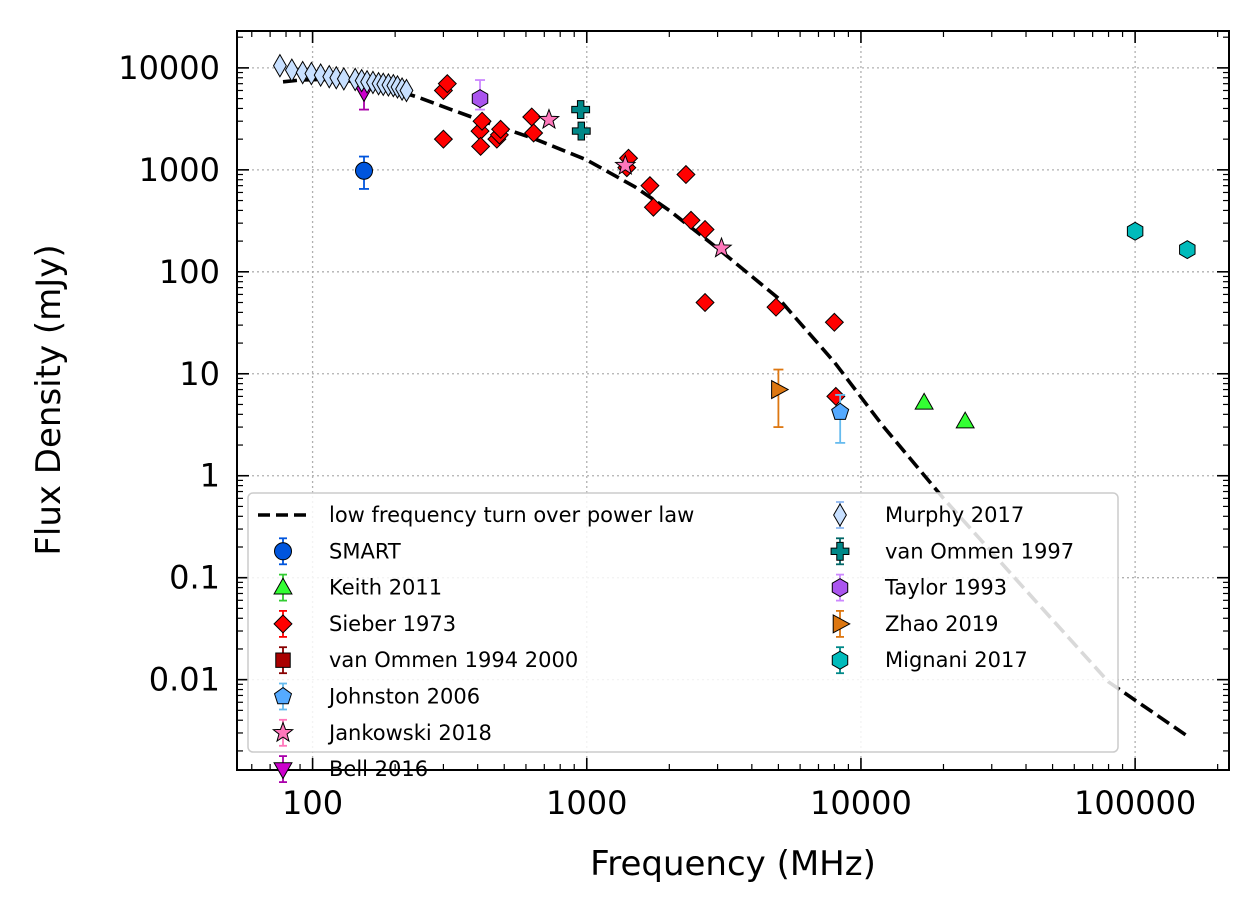  Describe the element at coordinates (954, 515) in the screenshot. I see `legend-label: Murphy 2017` at that location.